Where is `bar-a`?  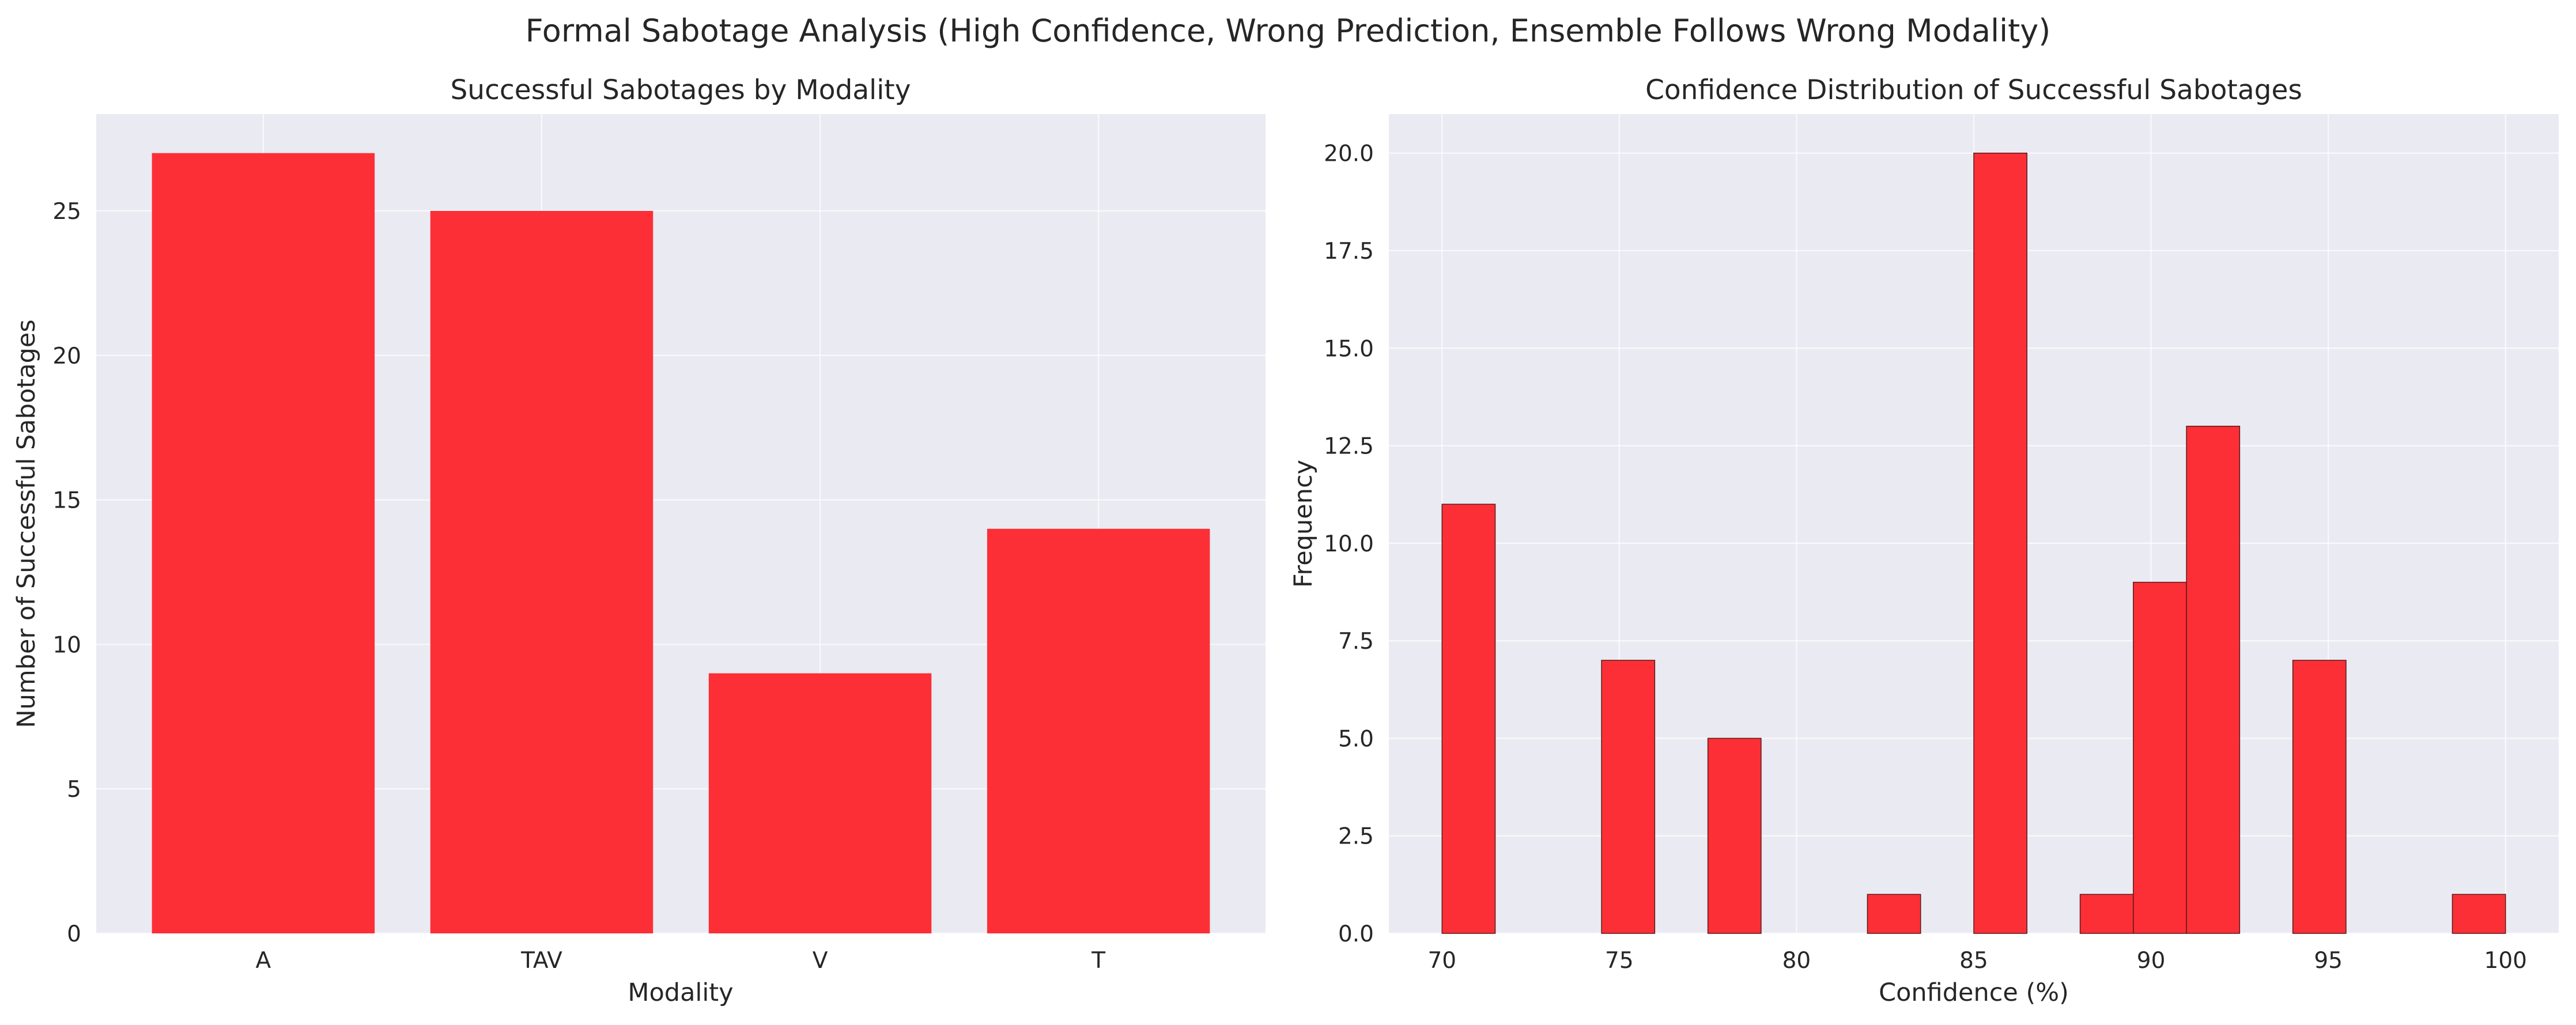
bar-a is located at coordinates (263, 543).